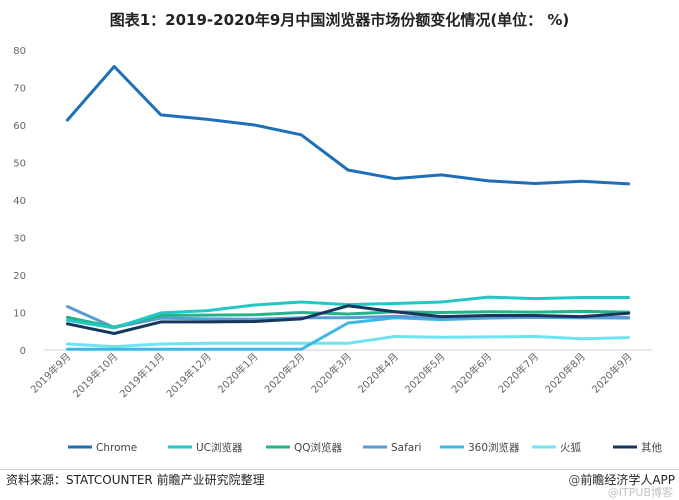 The height and width of the screenshot is (500, 679). I want to click on brand-at-symbol: @, so click(574, 480).